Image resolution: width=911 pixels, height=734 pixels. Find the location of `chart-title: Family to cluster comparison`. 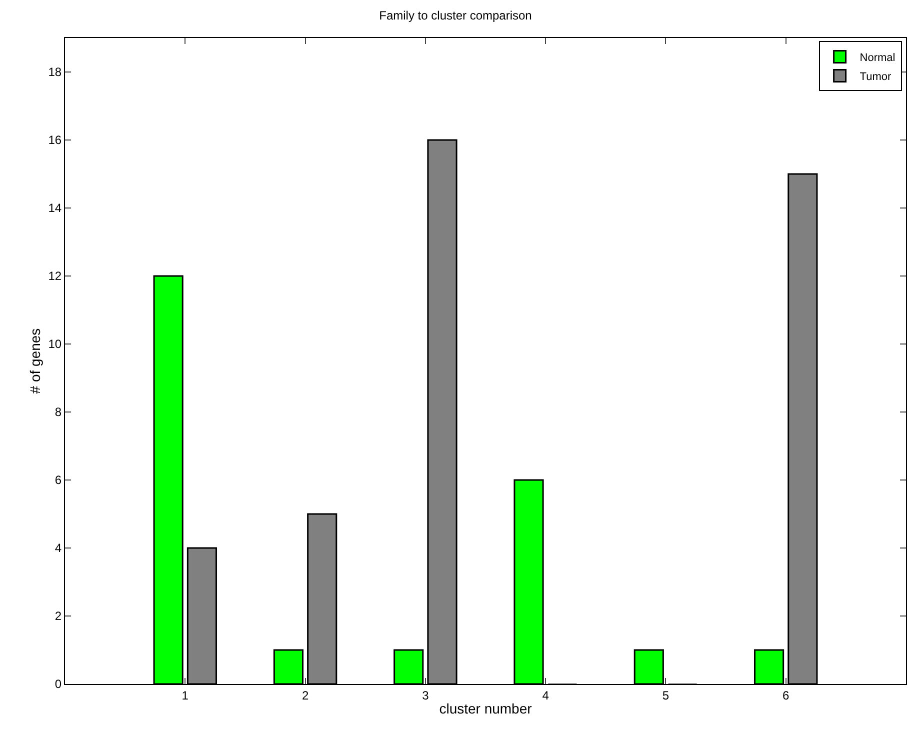

chart-title: Family to cluster comparison is located at coordinates (455, 15).